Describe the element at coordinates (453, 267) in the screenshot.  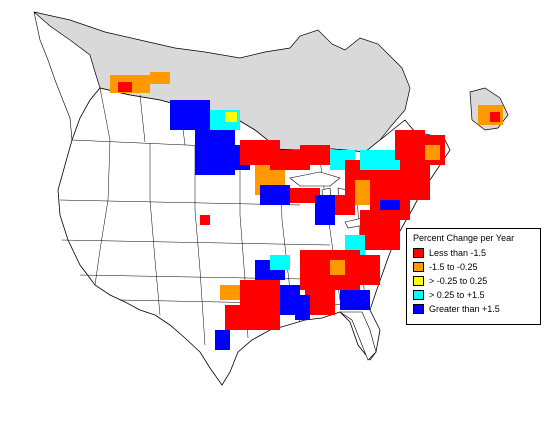
I see `legend-item-label: -1.5 to -0.25` at that location.